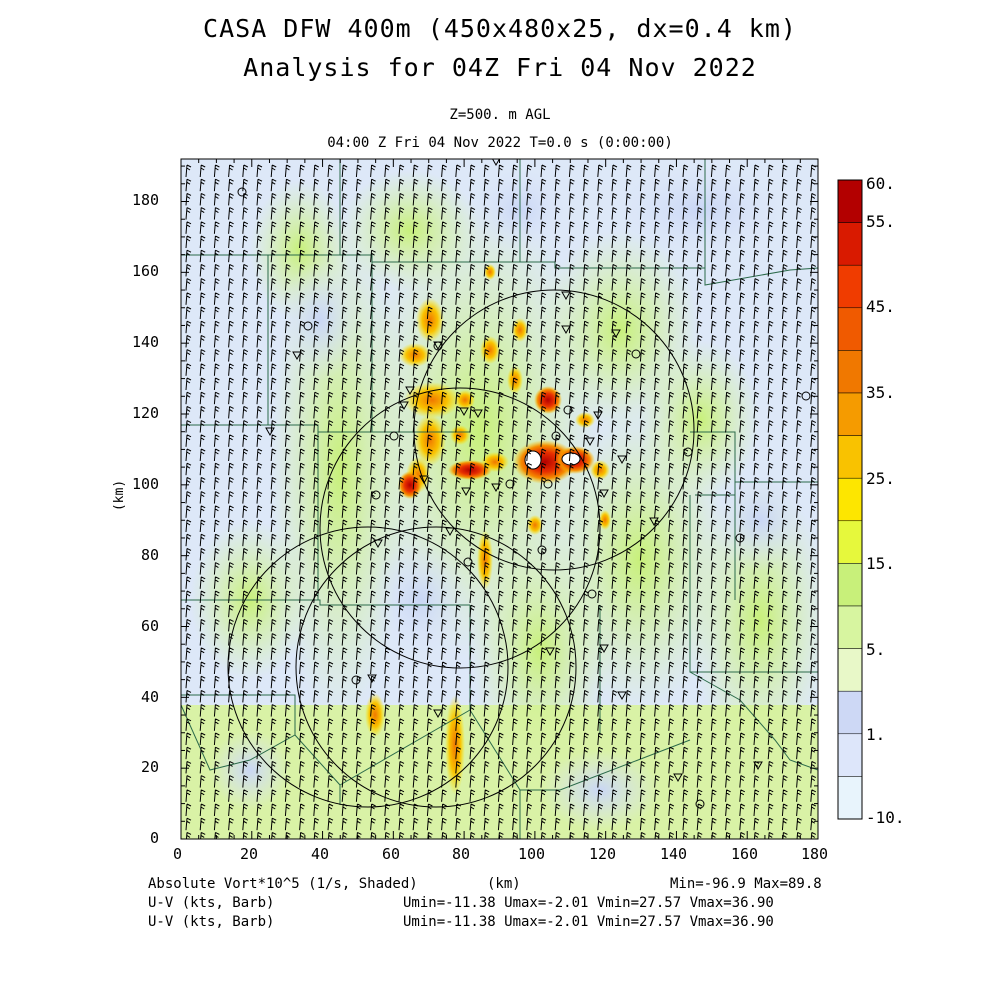 The image size is (1000, 1000). I want to click on x-tick-label: 0, so click(178, 854).